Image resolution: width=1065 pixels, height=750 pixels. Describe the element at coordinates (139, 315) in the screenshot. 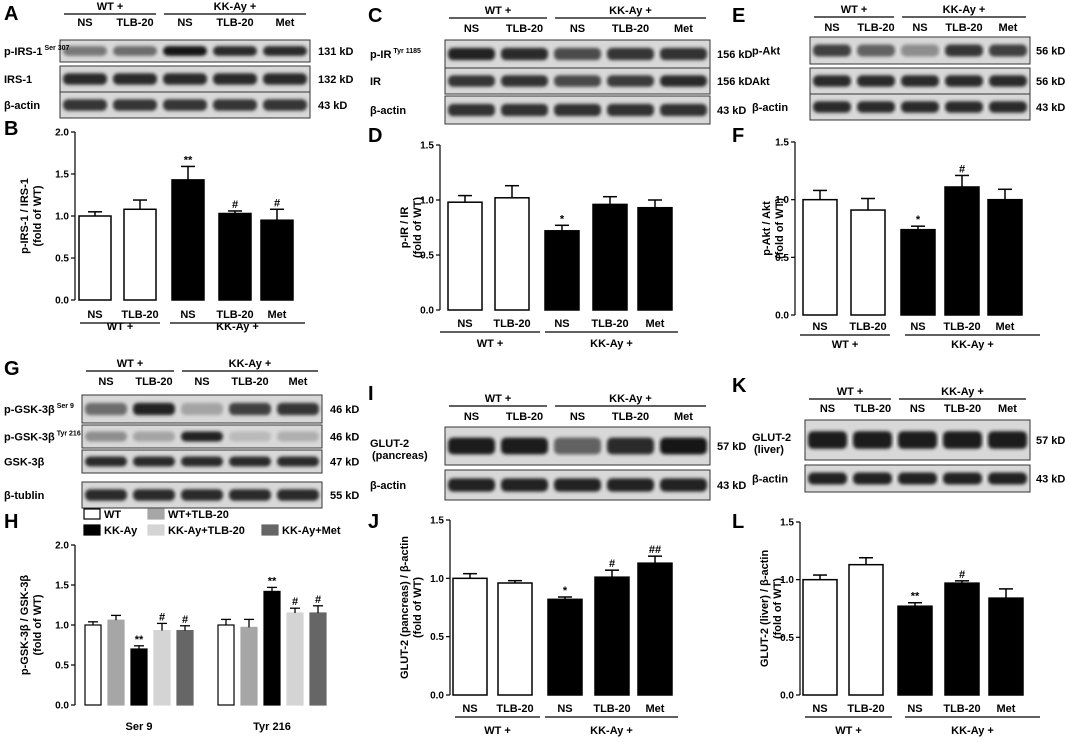

I see `x-tick-label: TLB-20` at that location.